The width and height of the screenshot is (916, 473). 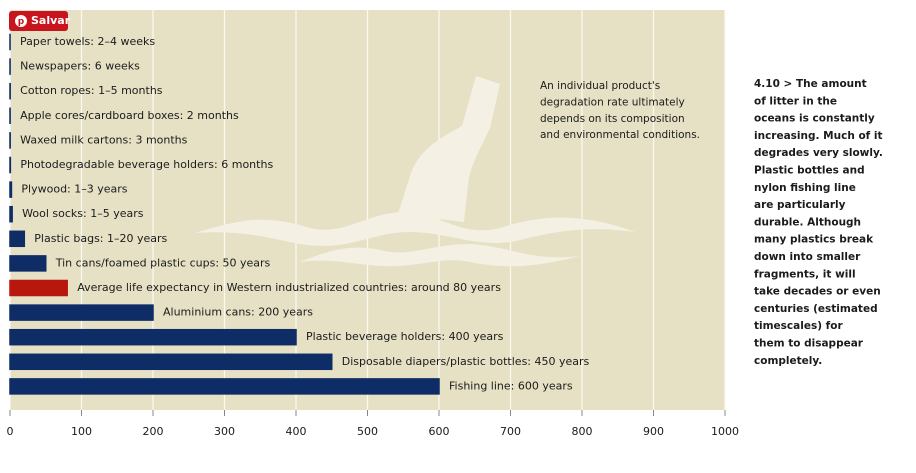 What do you see at coordinates (814, 119) in the screenshot?
I see `caption-line: oceans is constantly` at bounding box center [814, 119].